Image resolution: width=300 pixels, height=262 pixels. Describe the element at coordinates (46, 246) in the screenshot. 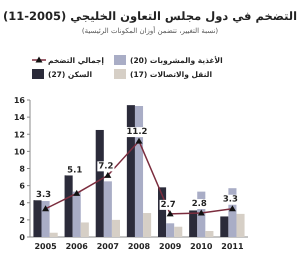

I see `x-tick-label: 2005` at that location.